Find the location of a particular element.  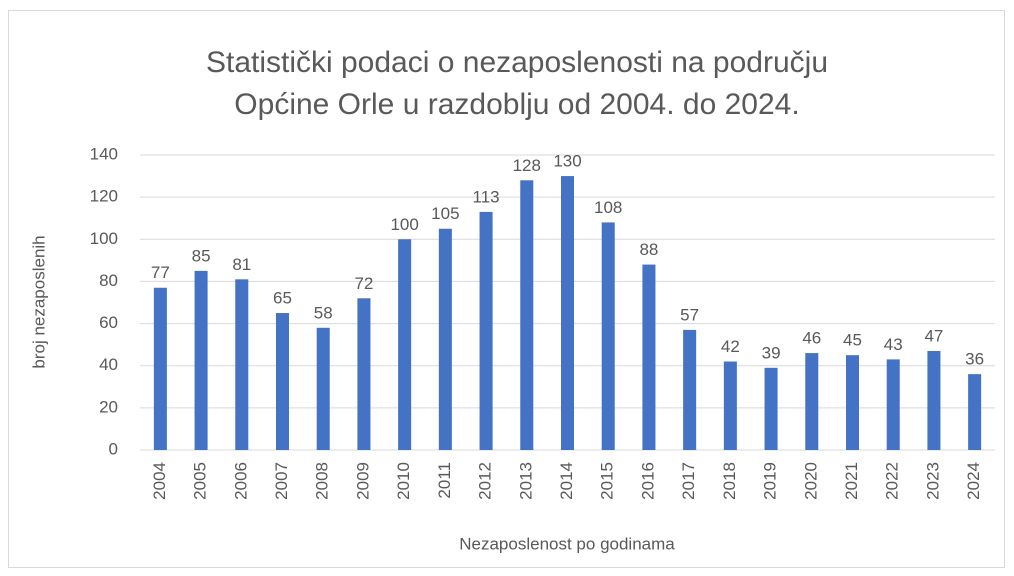

x-tick-label: 2010 is located at coordinates (403, 481).